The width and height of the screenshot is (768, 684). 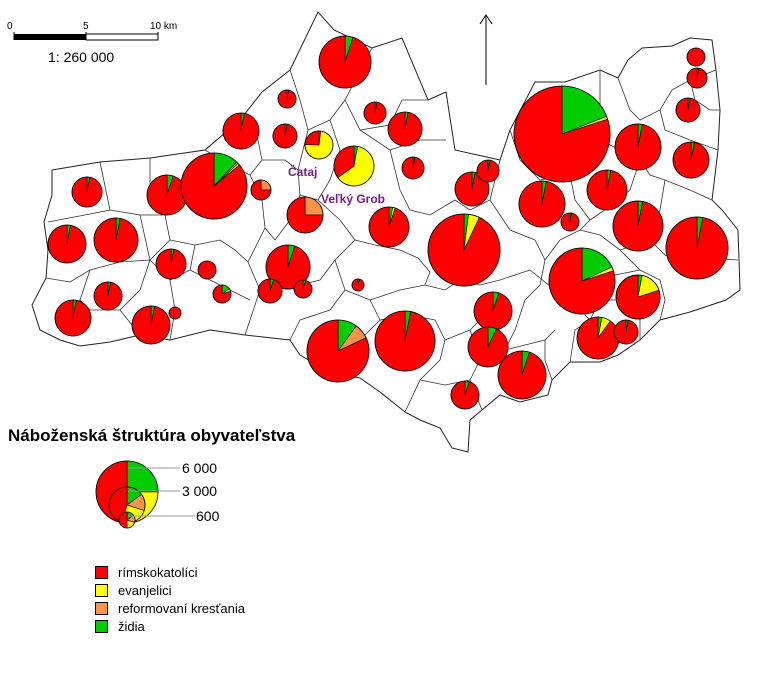 I want to click on legend-swatch-red, so click(x=101, y=572).